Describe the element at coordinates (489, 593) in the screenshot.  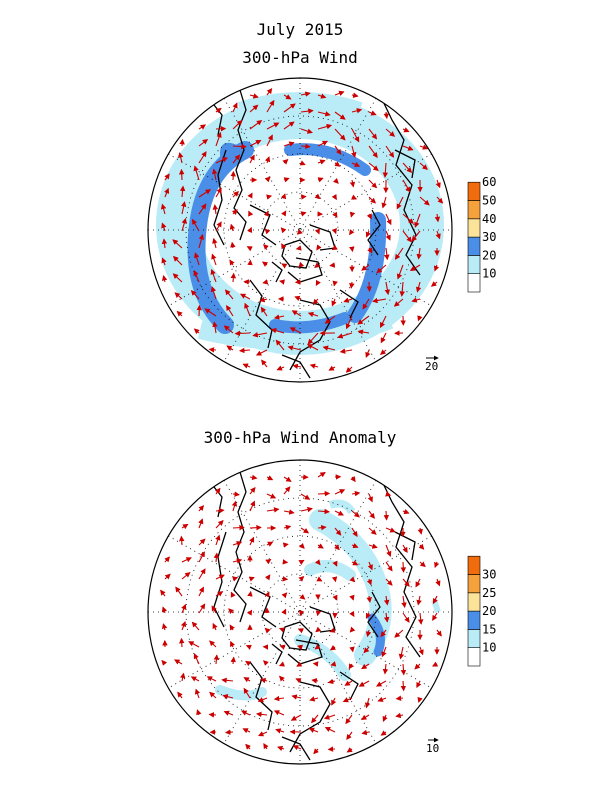
I see `legend-label: 25` at that location.